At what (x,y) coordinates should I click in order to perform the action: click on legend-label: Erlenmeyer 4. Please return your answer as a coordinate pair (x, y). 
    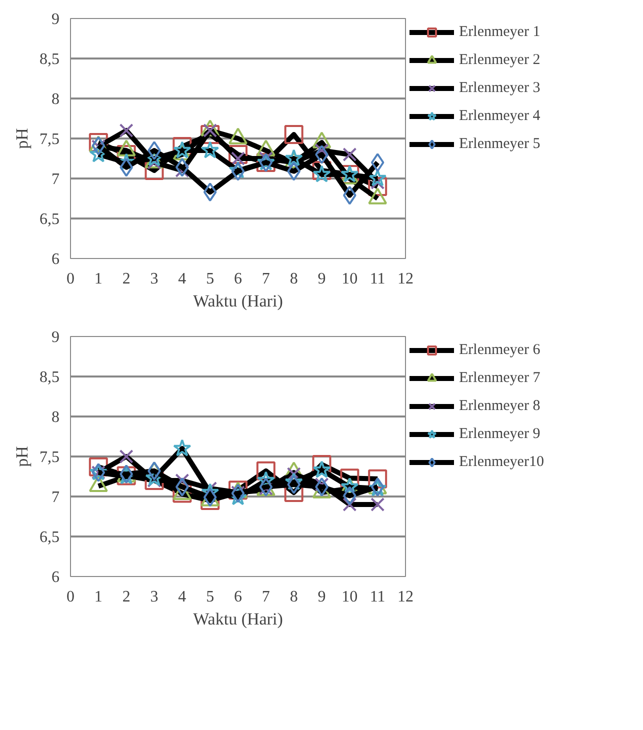
    Looking at the image, I should click on (499, 116).